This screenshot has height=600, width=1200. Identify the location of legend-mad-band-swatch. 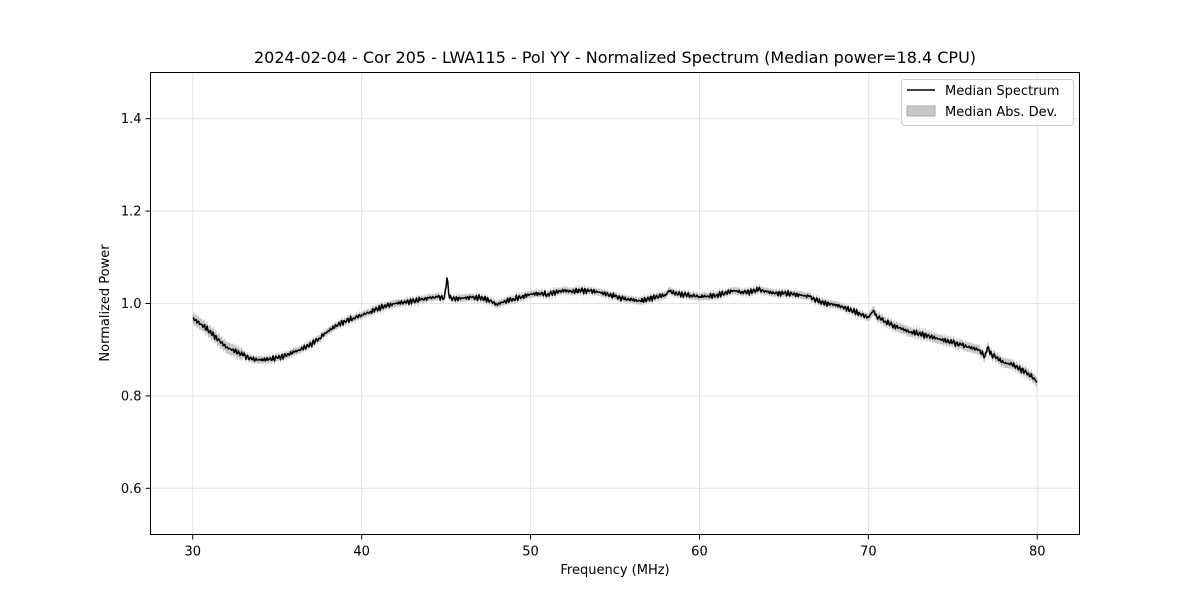
(921, 111).